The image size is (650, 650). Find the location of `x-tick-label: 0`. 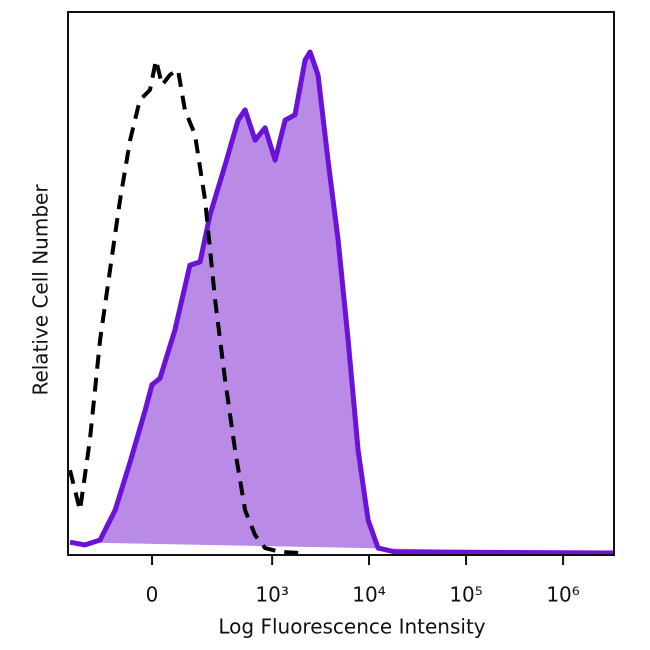

x-tick-label: 0 is located at coordinates (152, 595).